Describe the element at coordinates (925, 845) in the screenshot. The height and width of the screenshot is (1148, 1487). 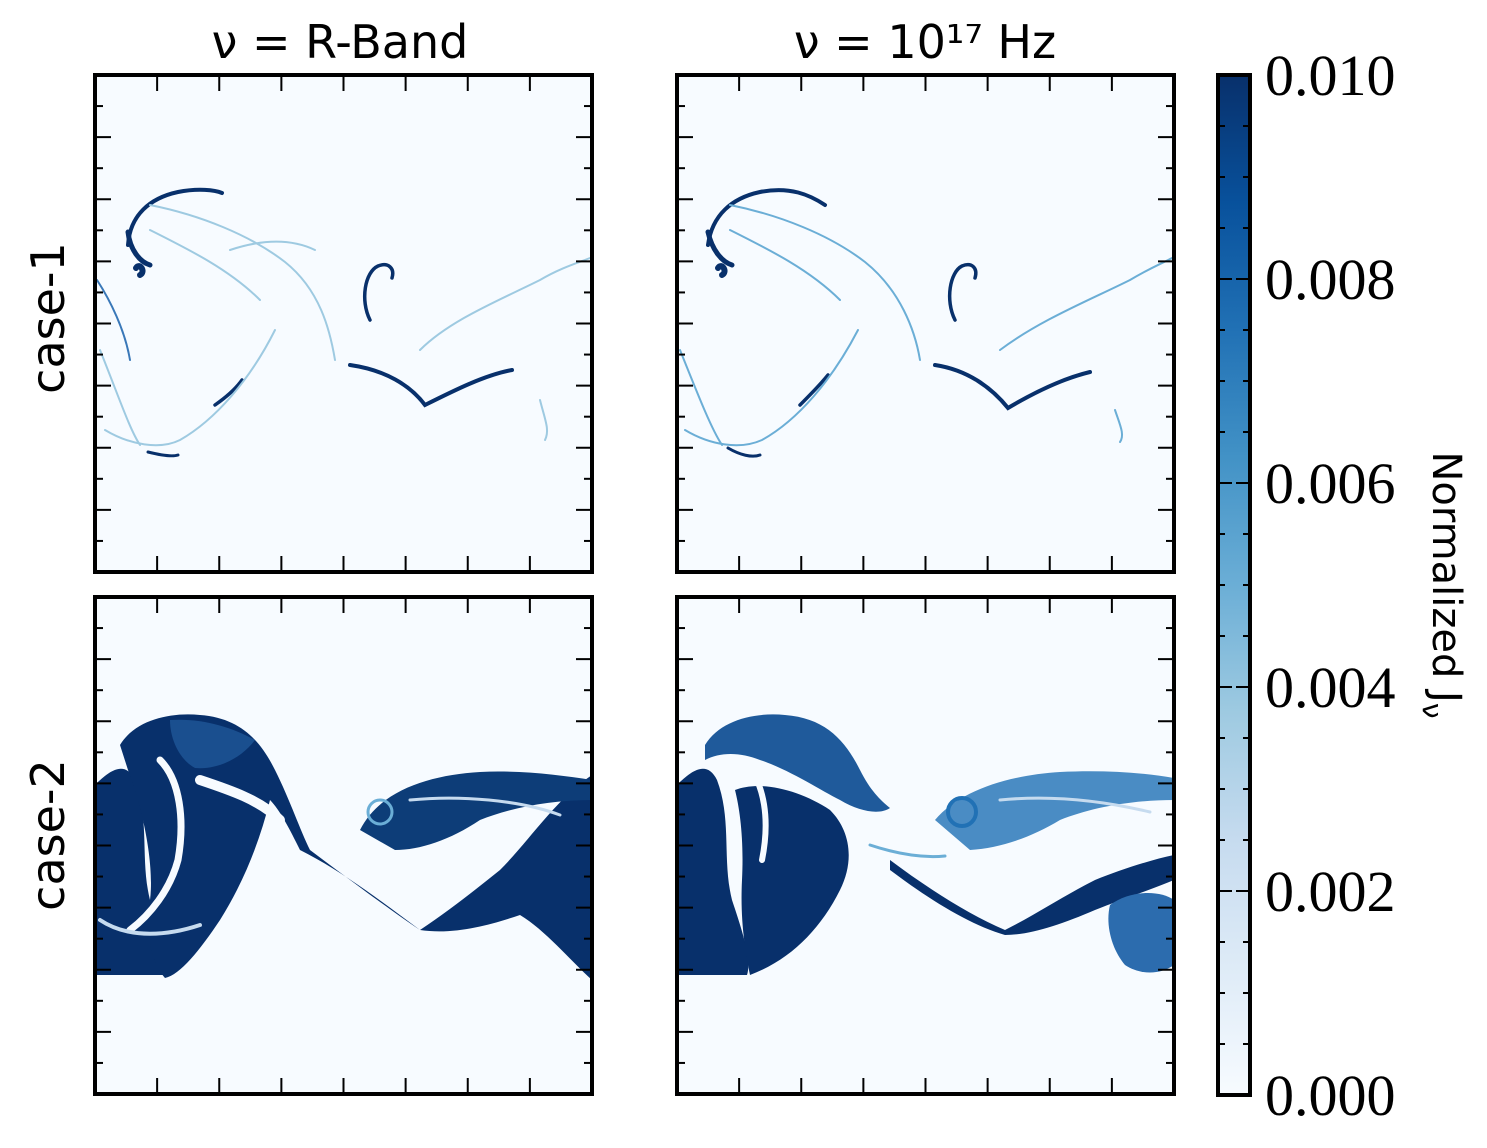
I see `panel-case-2-1e17hz` at that location.